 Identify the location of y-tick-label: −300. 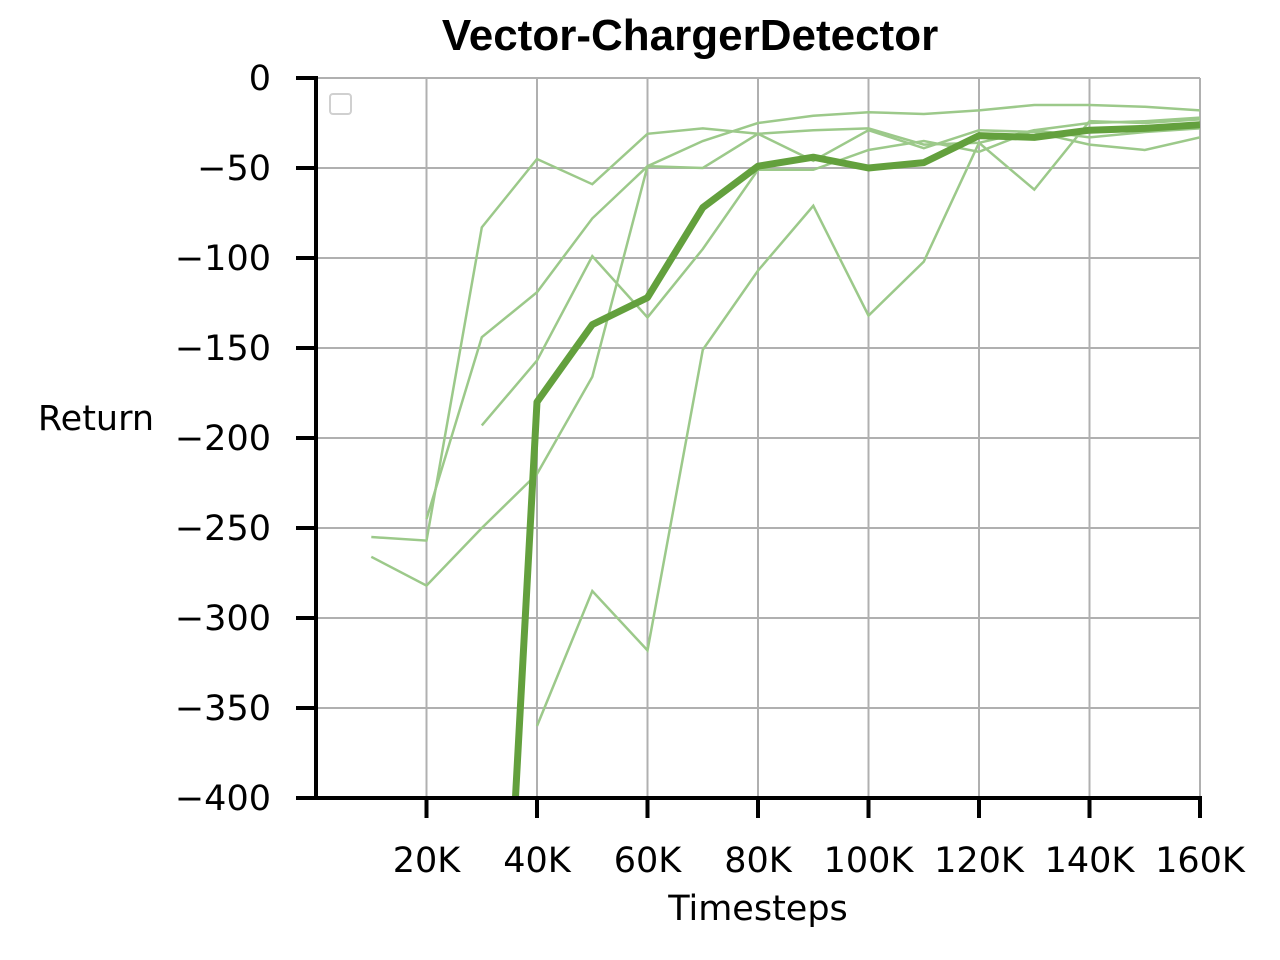
(223, 619).